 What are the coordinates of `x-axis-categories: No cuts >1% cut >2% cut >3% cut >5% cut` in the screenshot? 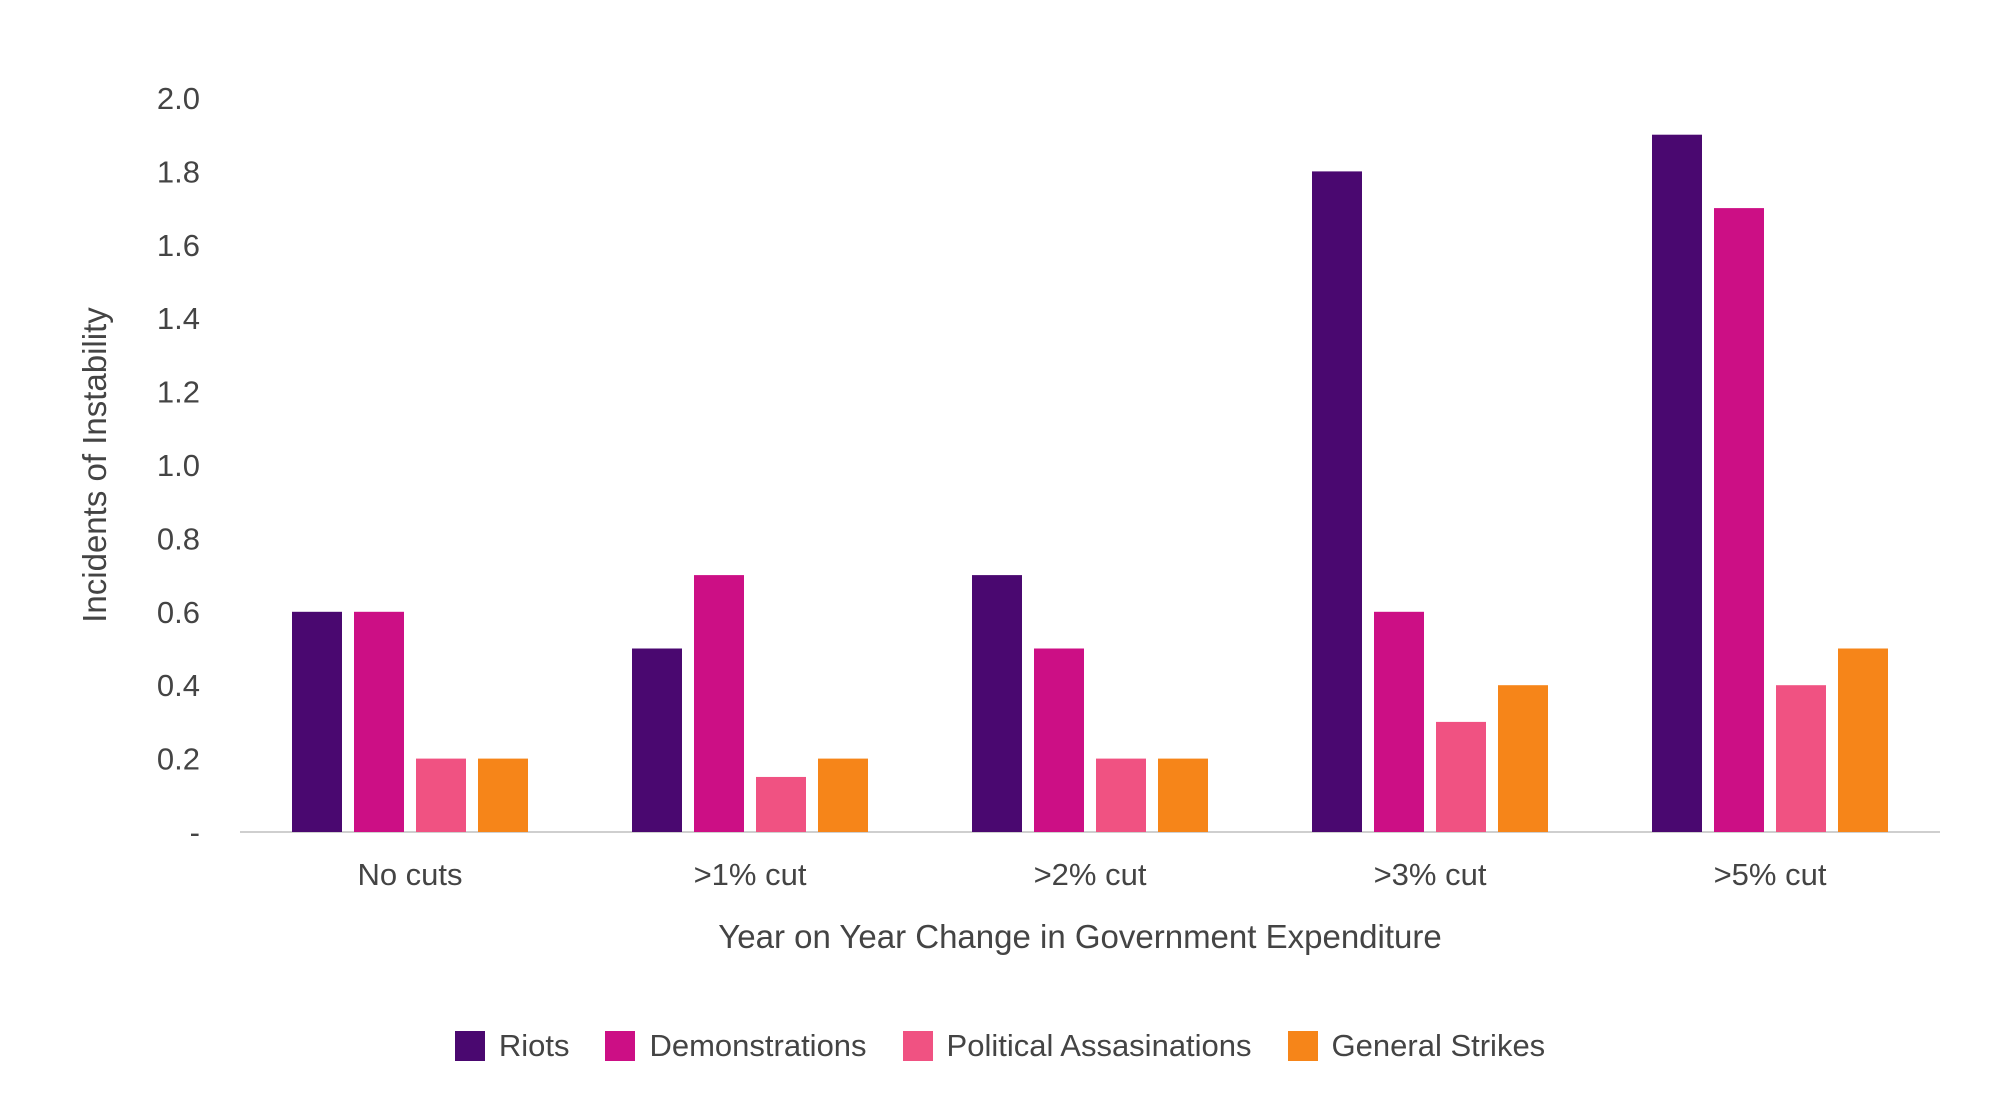 It's located at (1091, 874).